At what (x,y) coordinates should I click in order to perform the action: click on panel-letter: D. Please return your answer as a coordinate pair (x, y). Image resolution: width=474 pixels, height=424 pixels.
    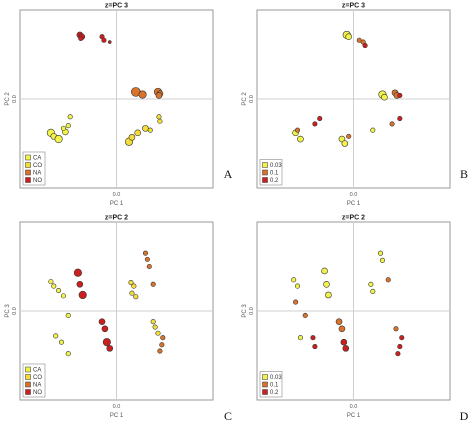
    Looking at the image, I should click on (464, 416).